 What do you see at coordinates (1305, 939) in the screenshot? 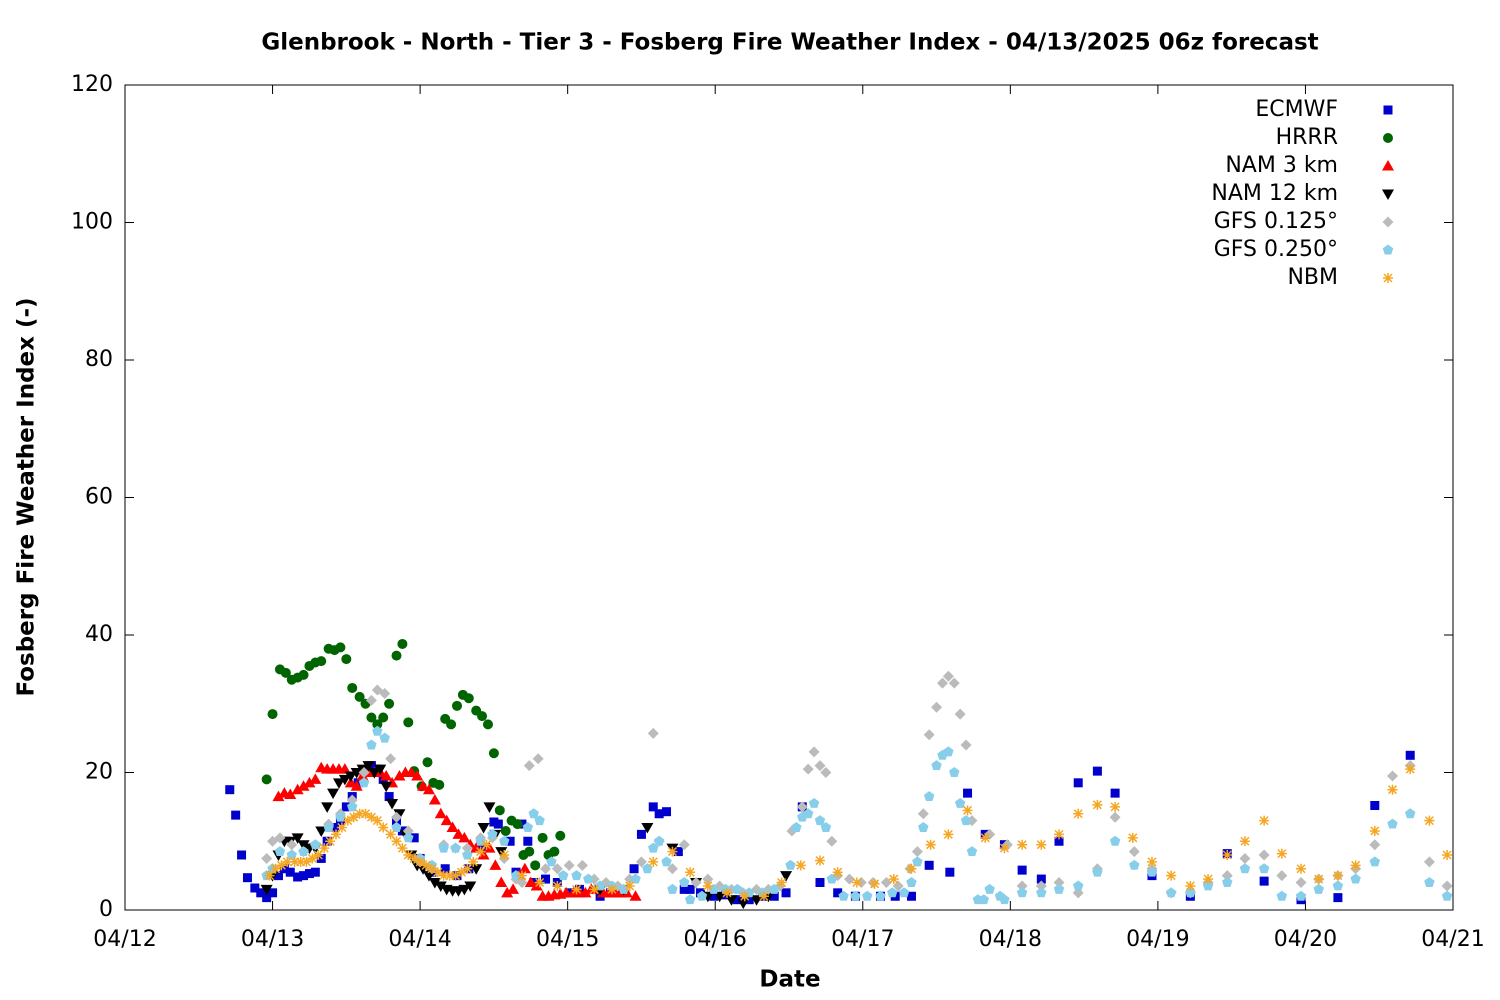
I see `x-tick-label: 04/20` at bounding box center [1305, 939].